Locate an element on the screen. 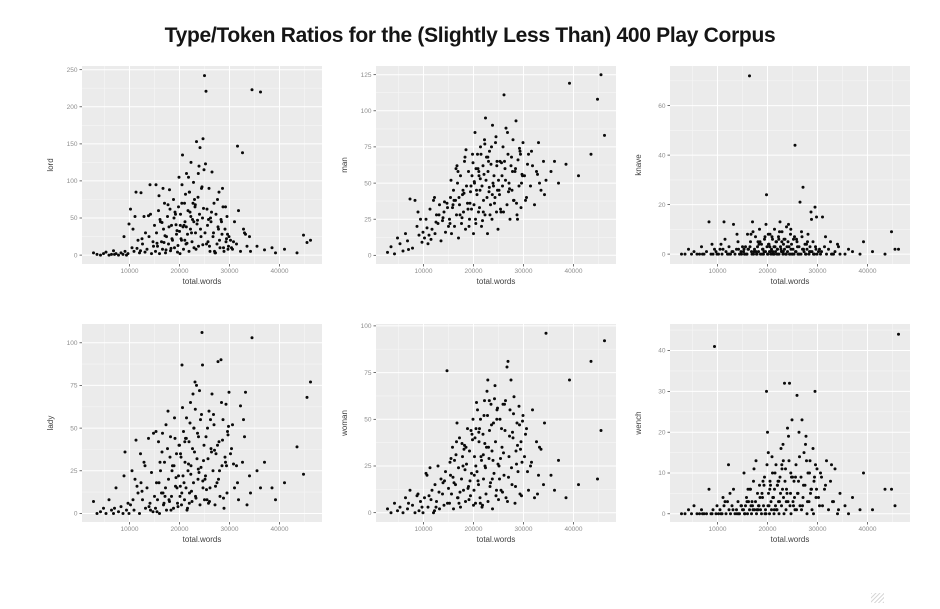 The width and height of the screenshot is (940, 609). y-axis-label: lord is located at coordinates (50, 164).